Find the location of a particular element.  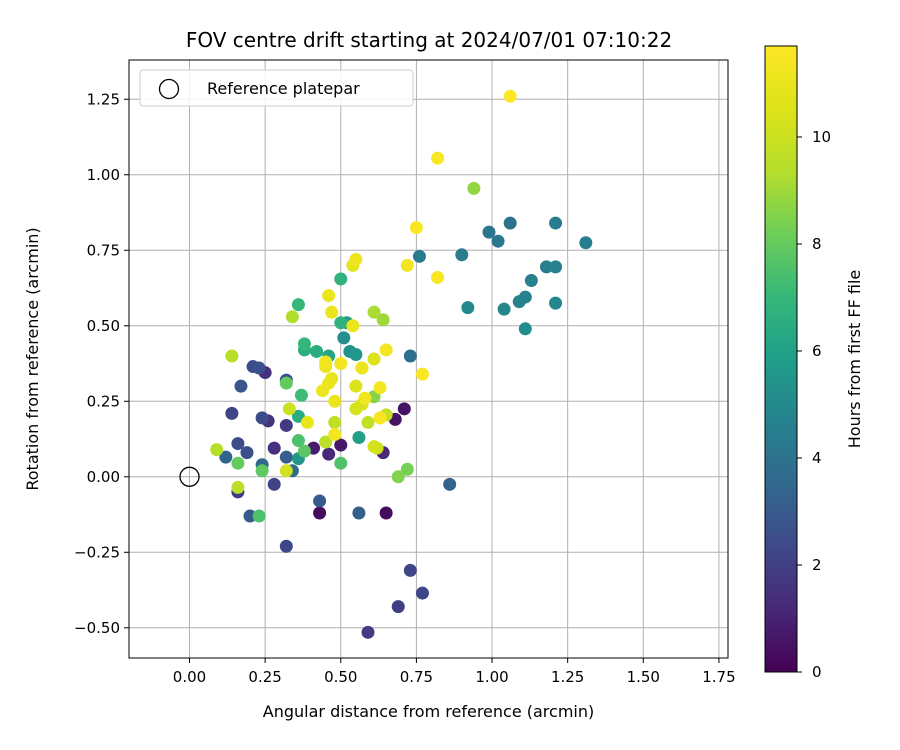

colorbar-tick-label: 10 is located at coordinates (821, 137).